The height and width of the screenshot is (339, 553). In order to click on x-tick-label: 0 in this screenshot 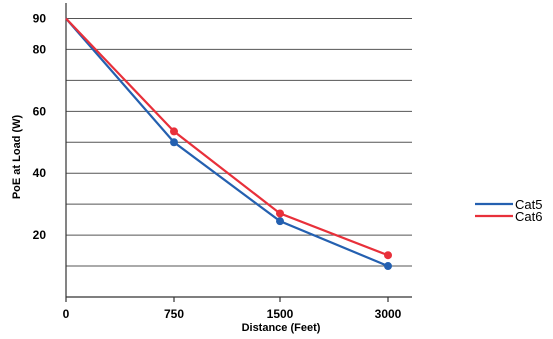, I will do `click(66, 314)`.